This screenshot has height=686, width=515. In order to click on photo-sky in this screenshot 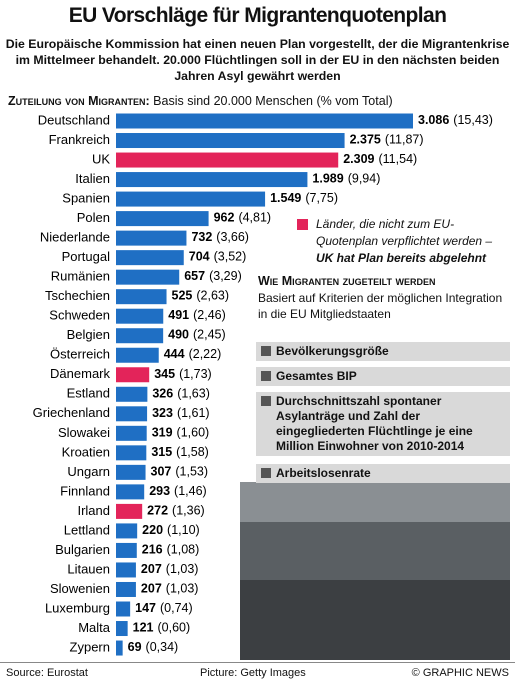, I will do `click(375, 502)`.